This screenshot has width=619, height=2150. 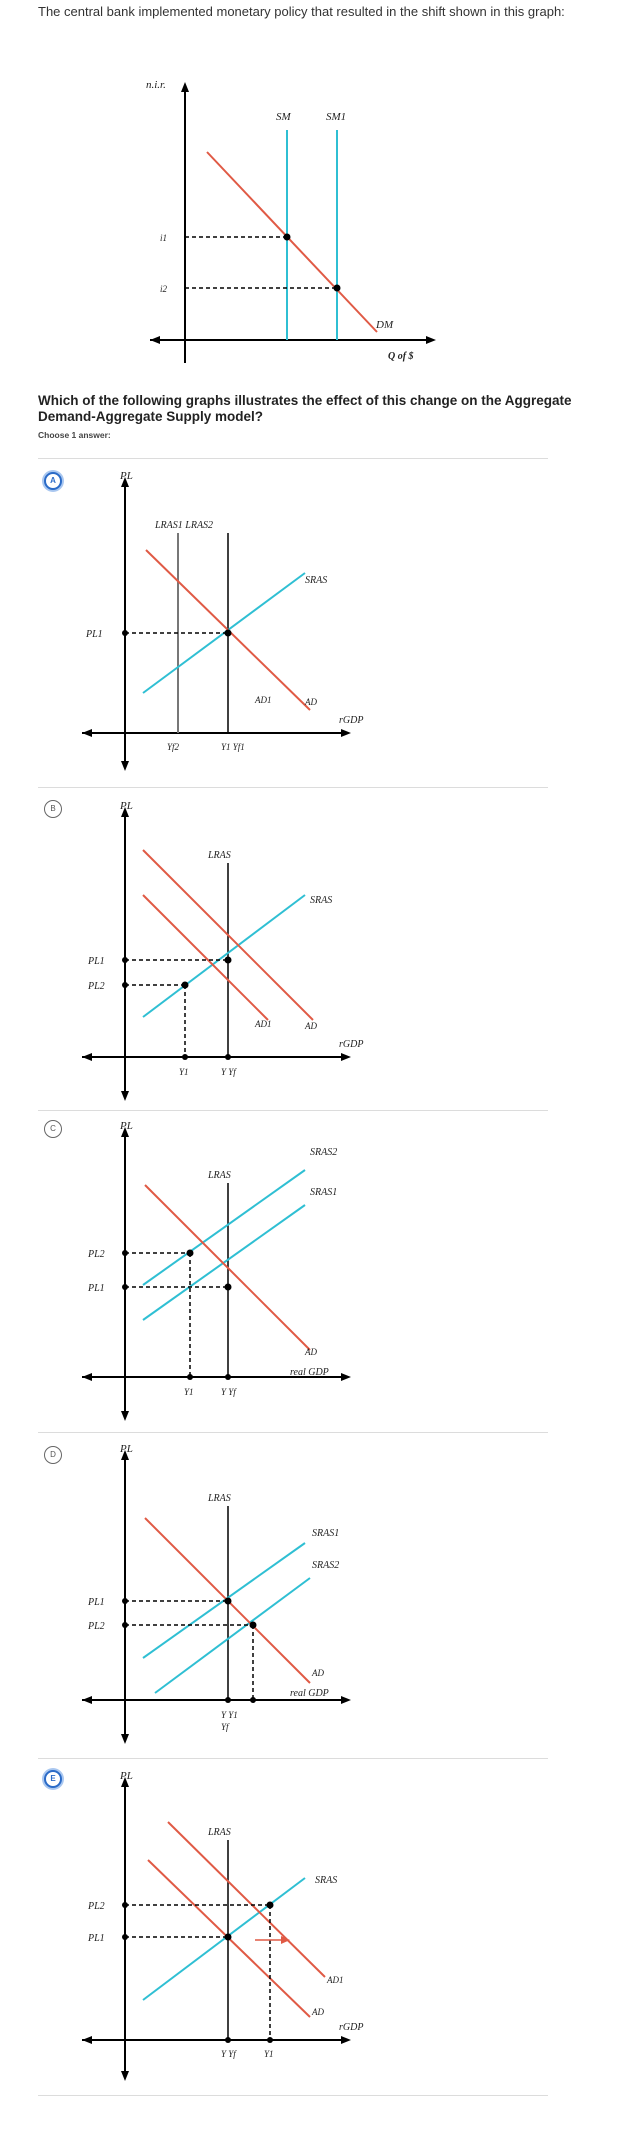 I want to click on money-demand-line, so click(x=292, y=242).